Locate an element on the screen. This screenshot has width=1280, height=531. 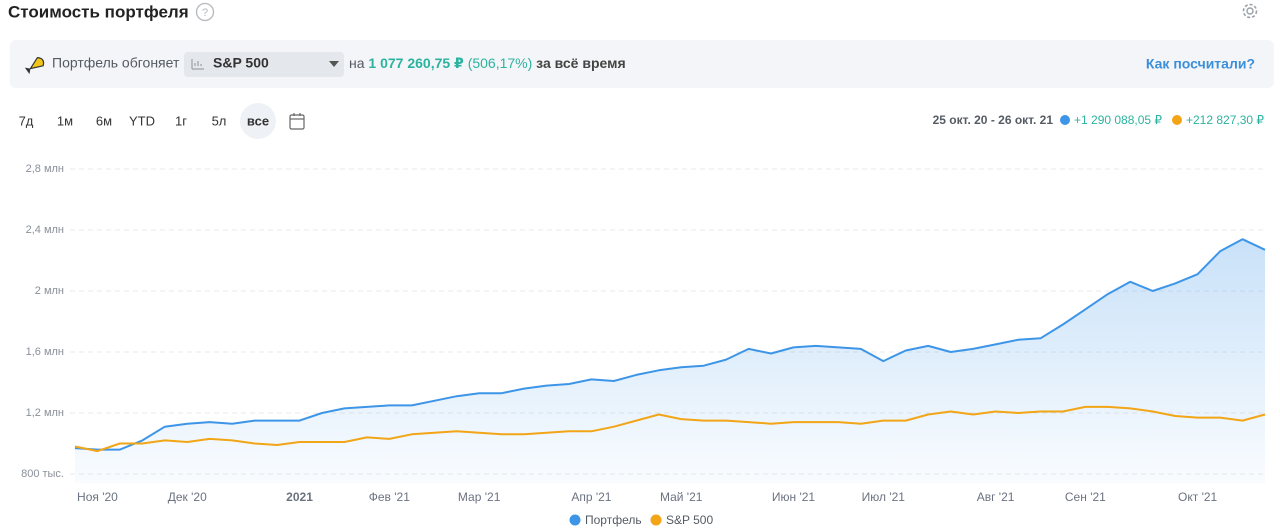
y-tick-label: 2 млн is located at coordinates (49, 291).